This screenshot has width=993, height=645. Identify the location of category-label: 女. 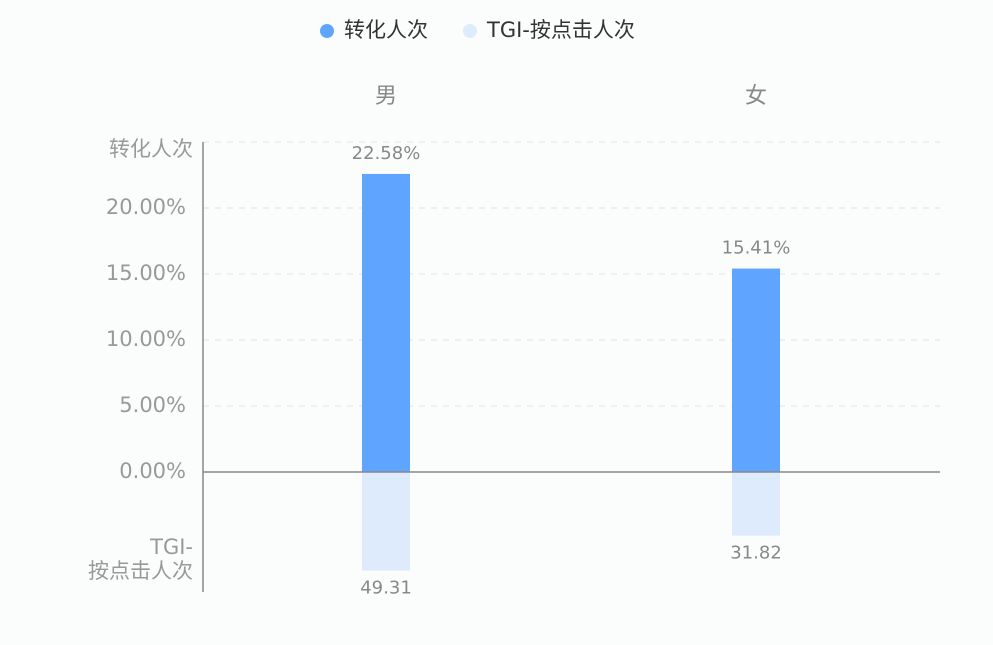
(756, 96).